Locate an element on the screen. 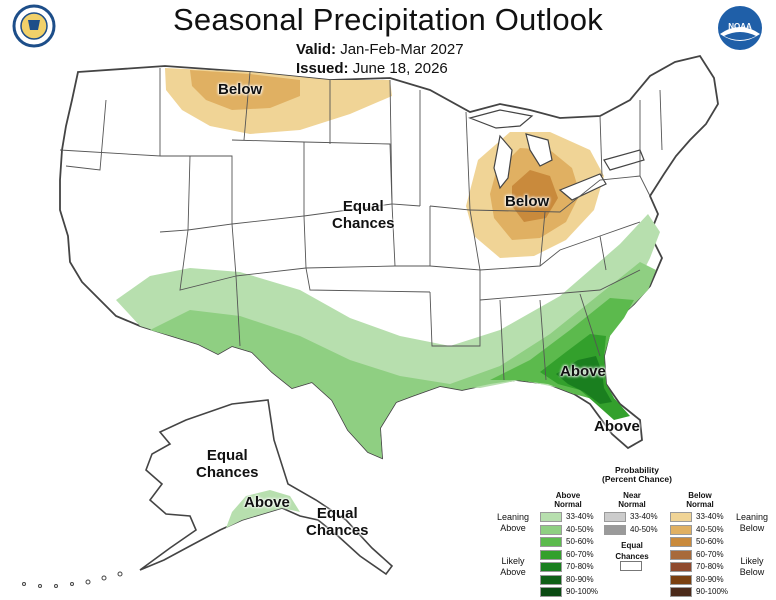 This screenshot has height=600, width=776. legend-near-label: 40-50% is located at coordinates (644, 529).